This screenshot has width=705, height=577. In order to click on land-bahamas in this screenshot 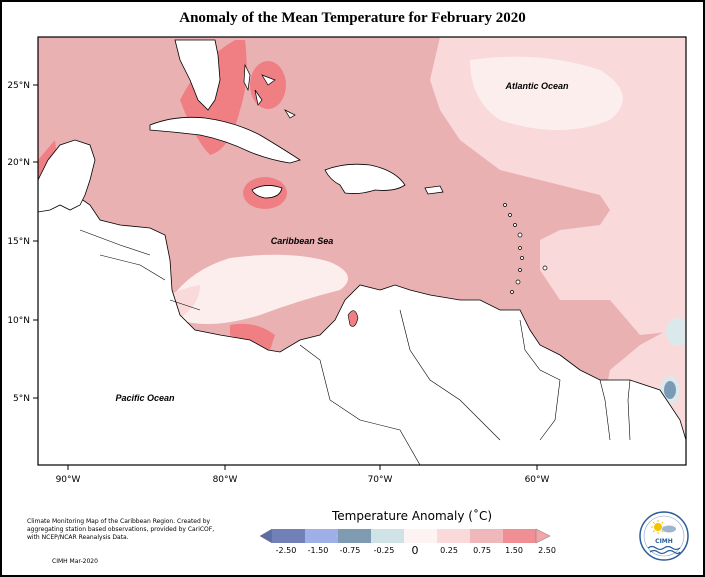, I will do `click(269, 91)`.